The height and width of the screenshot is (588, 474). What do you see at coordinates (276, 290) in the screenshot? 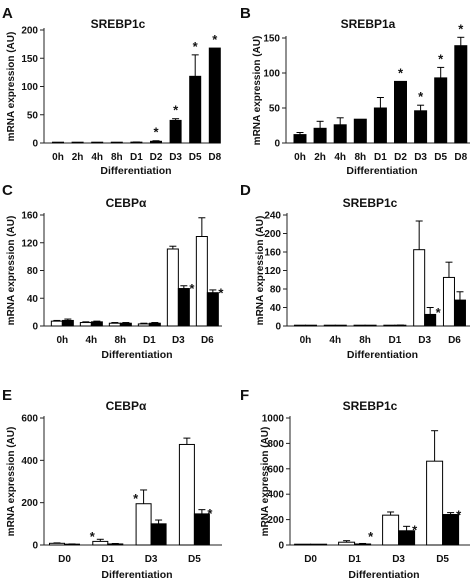
I see `y-tick-label: 80` at bounding box center [276, 290].